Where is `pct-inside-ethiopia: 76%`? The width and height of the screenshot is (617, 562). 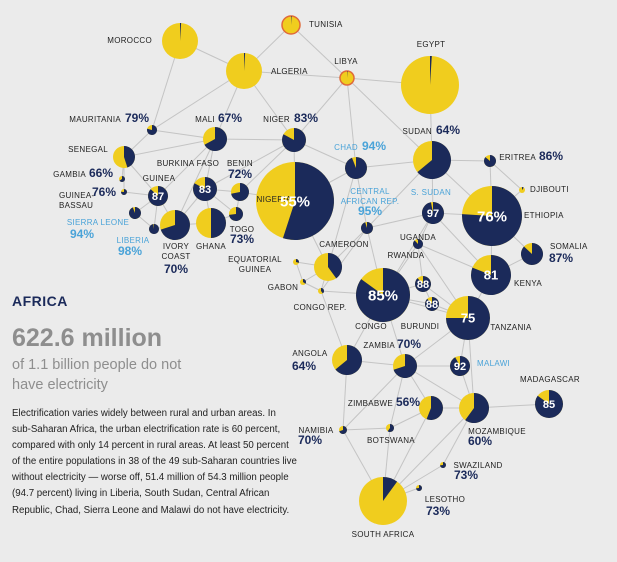
pct-inside-ethiopia: 76% is located at coordinates (492, 216).